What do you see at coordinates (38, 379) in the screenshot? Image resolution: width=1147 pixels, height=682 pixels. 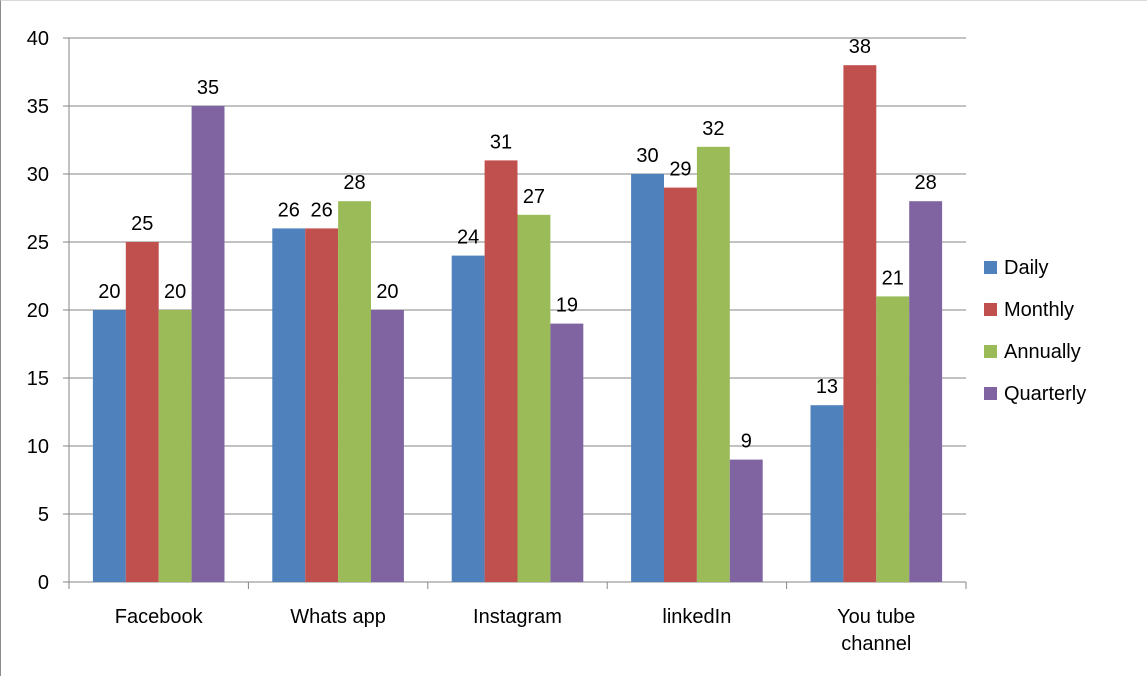 I see `y-tick-label: 15` at bounding box center [38, 379].